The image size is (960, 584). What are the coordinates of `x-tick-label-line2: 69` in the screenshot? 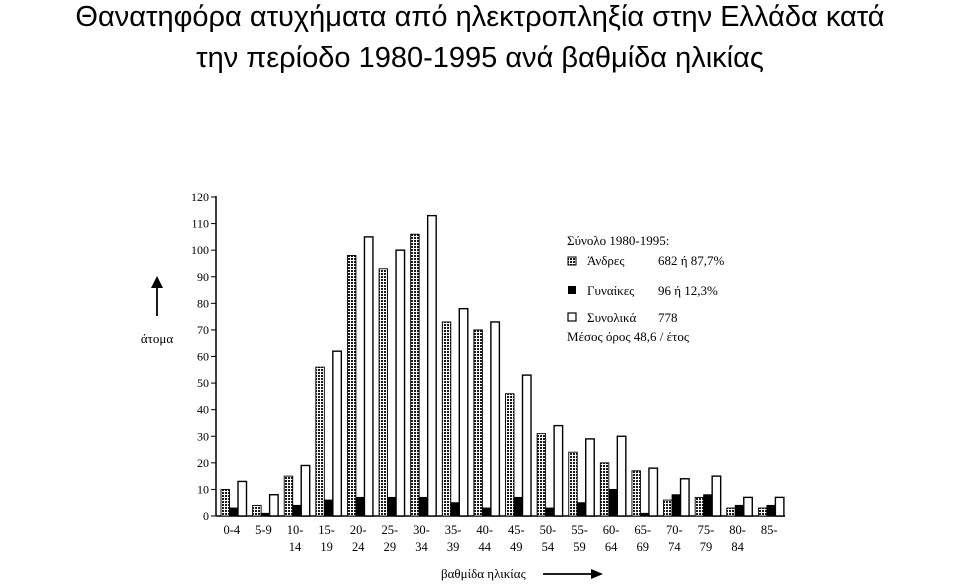 It's located at (643, 547).